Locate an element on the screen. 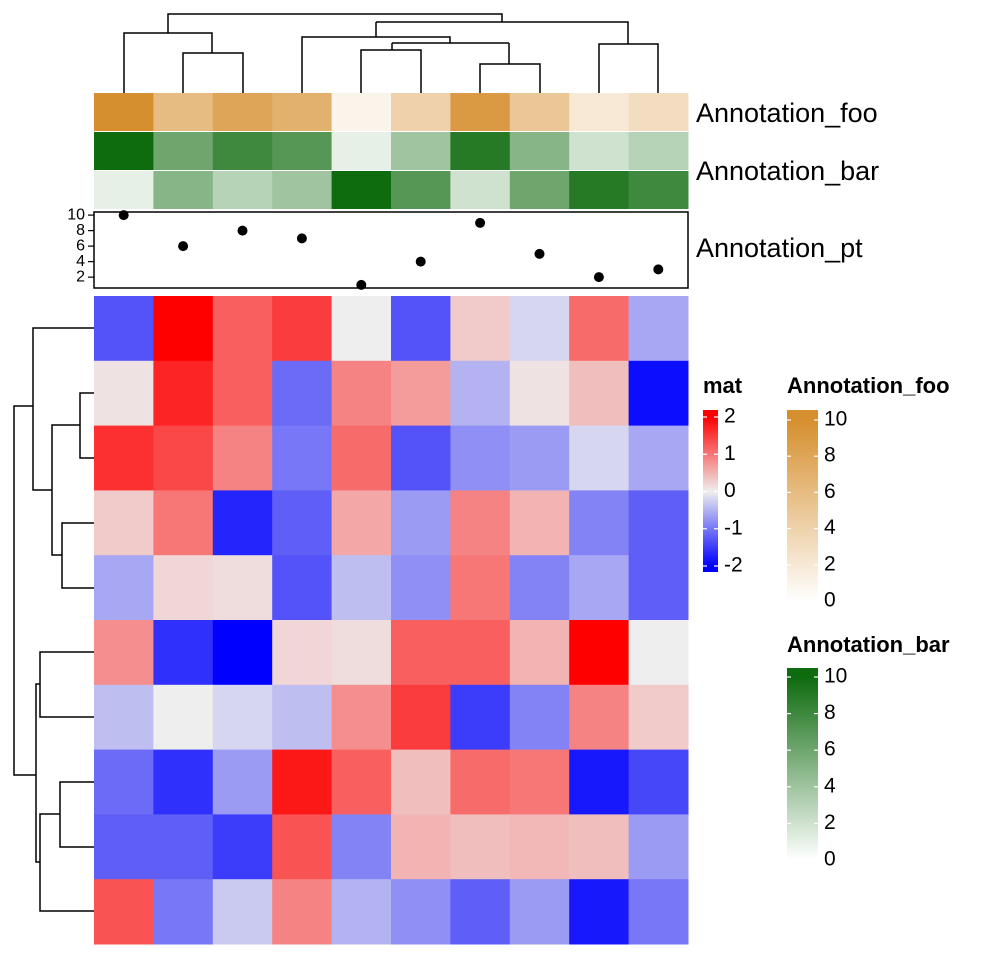 The image size is (998, 960). legend-tick-label: 1 is located at coordinates (730, 453).